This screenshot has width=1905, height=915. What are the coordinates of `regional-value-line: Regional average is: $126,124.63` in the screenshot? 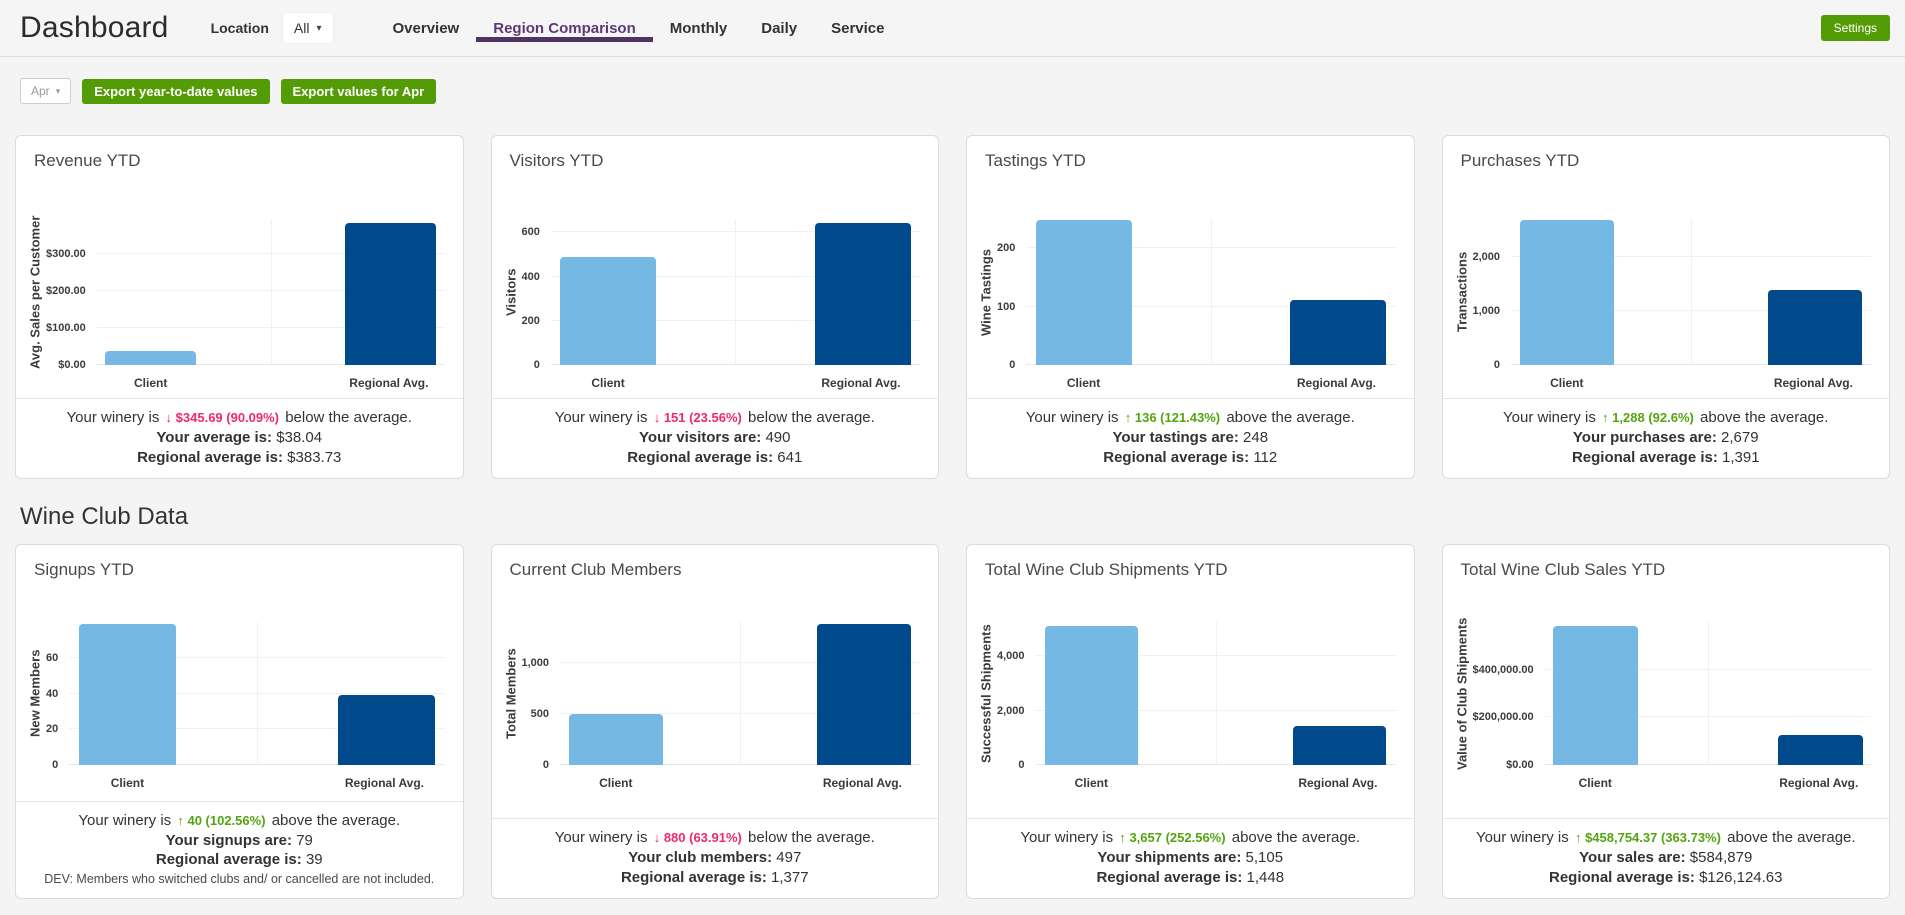 It's located at (1666, 878).